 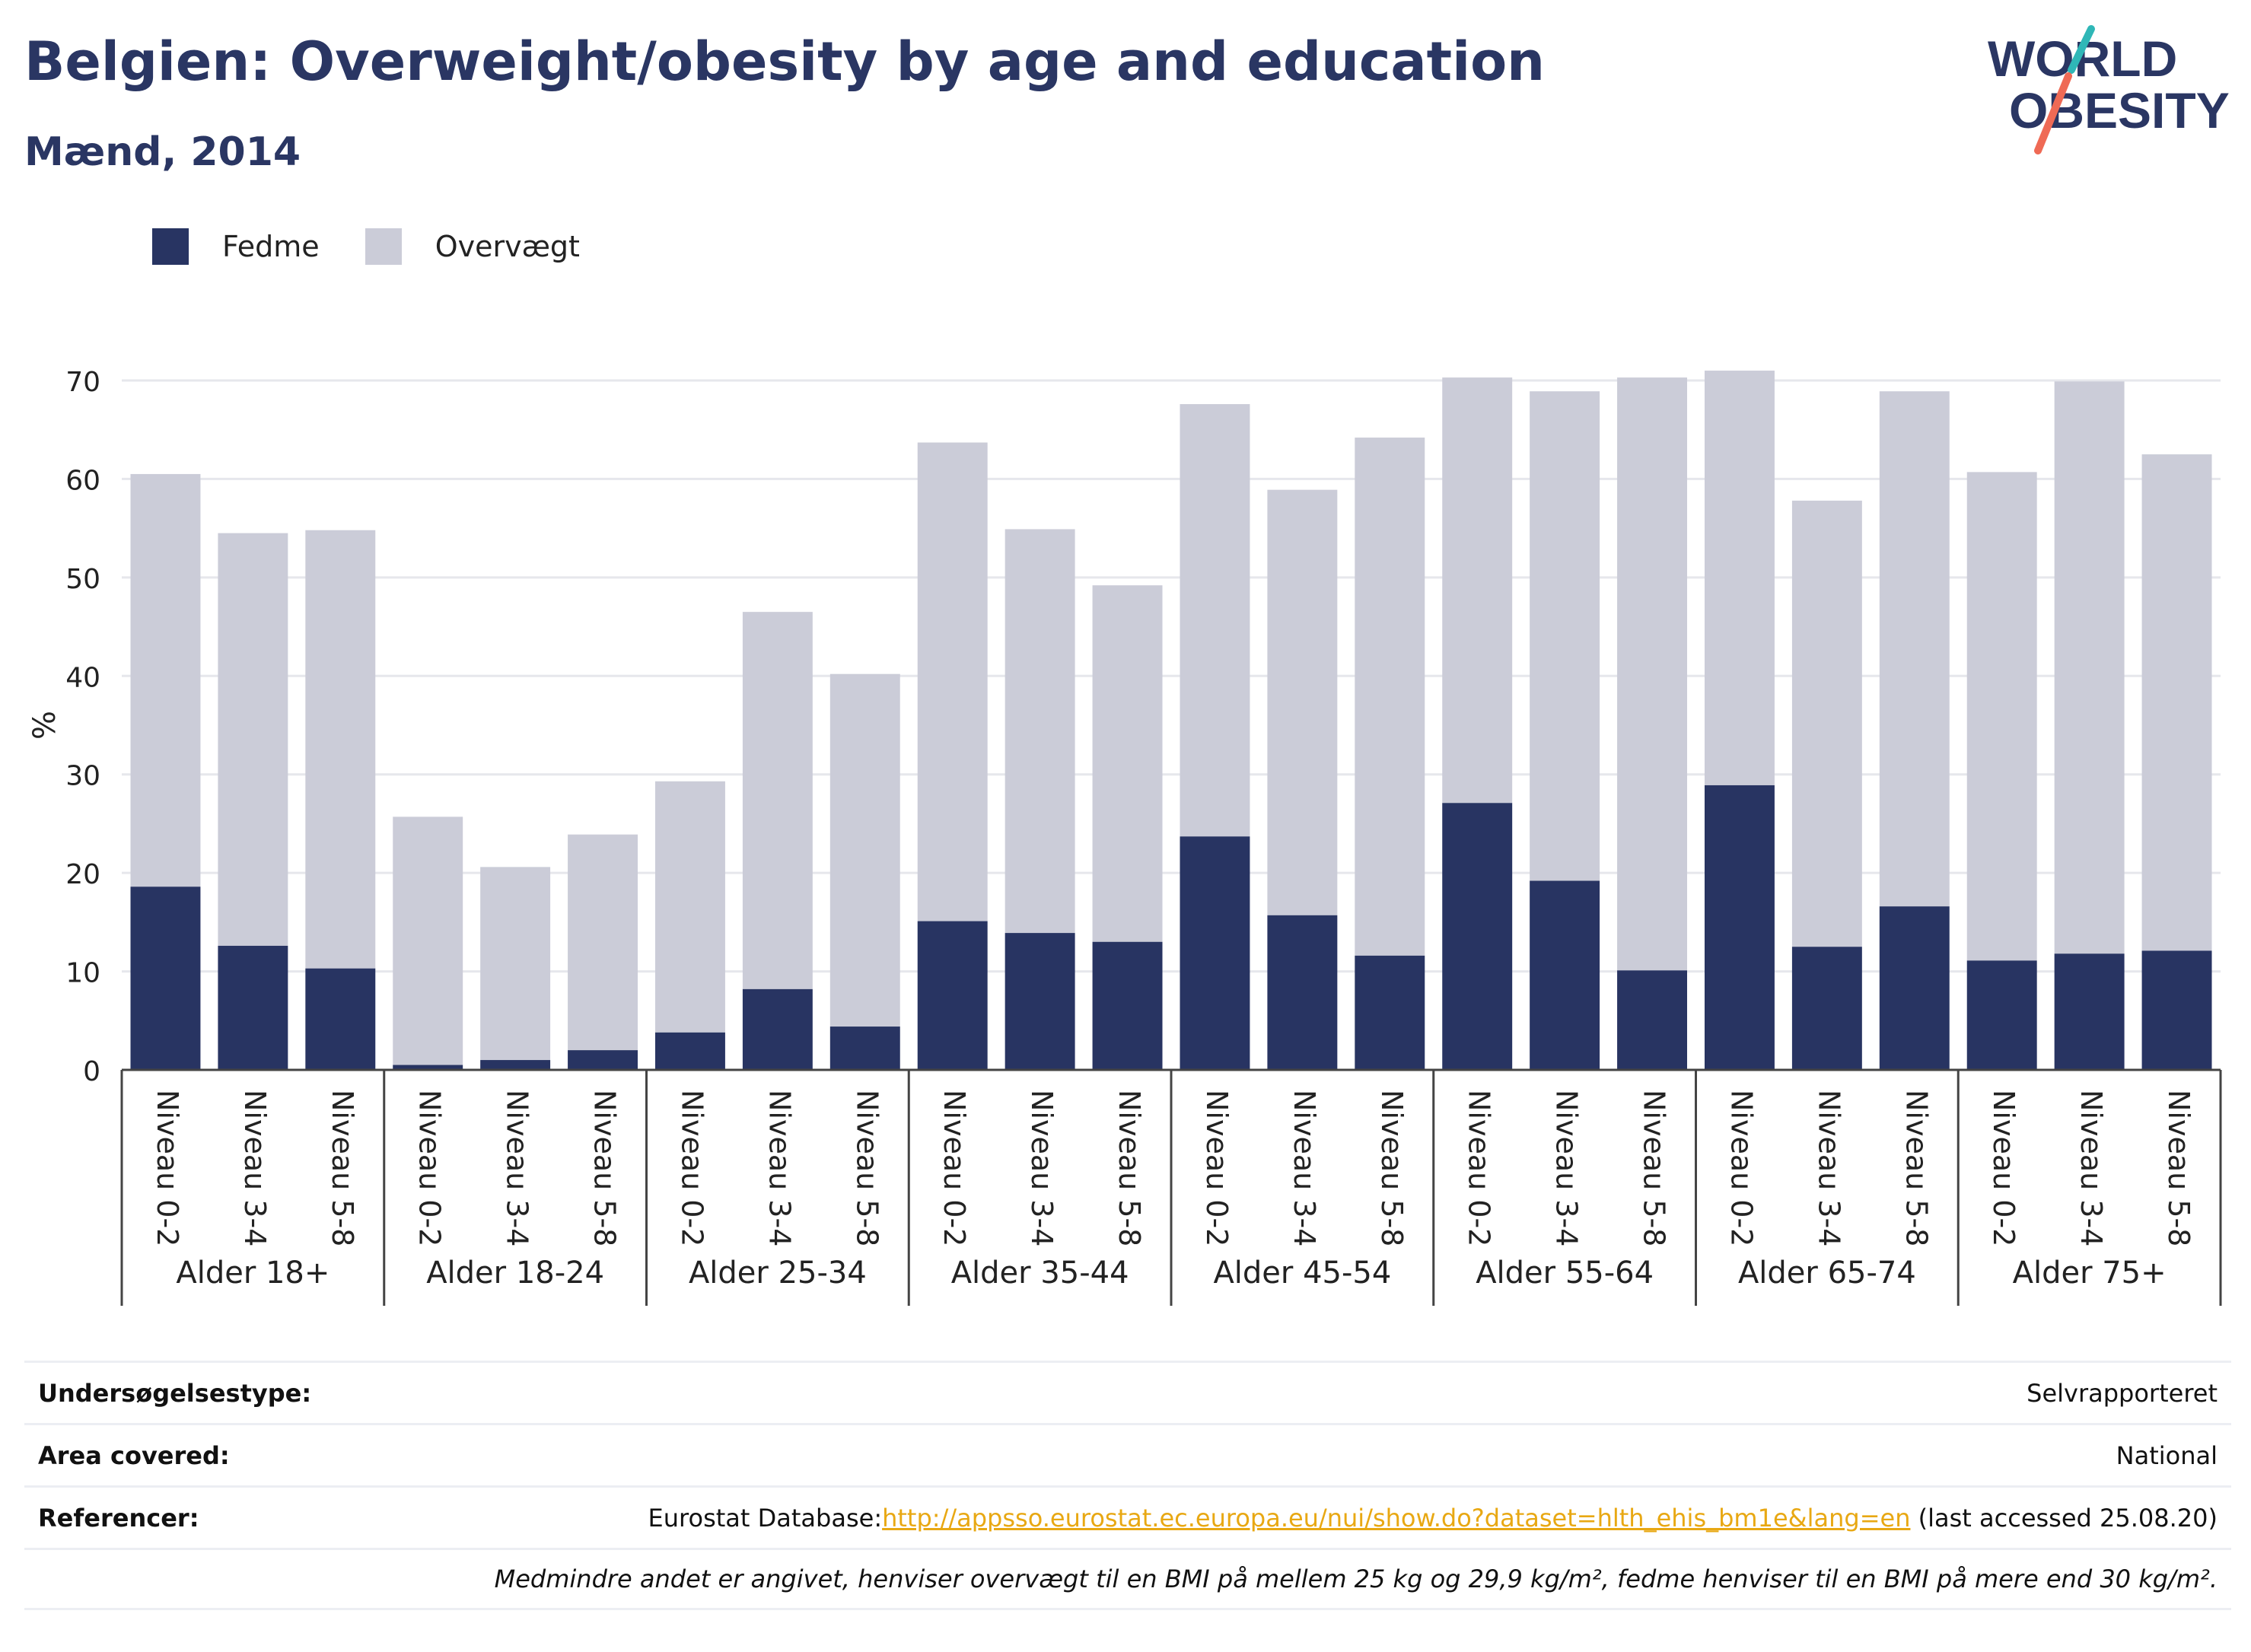 I want to click on y-axis-label: %, so click(x=44, y=725).